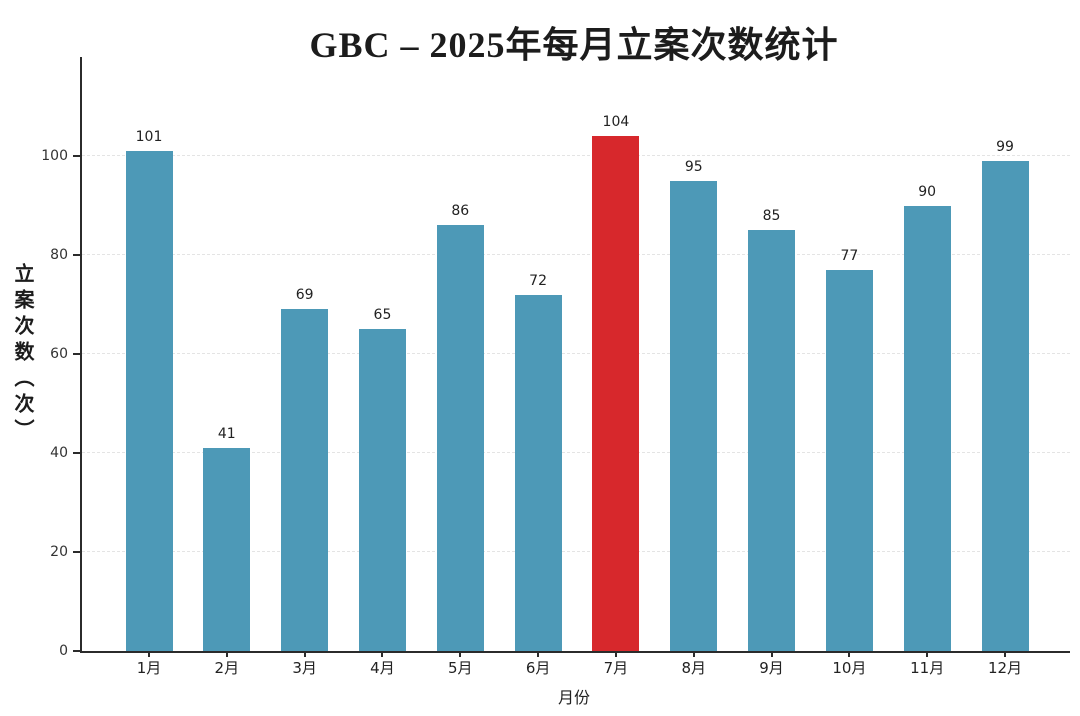 Image resolution: width=1080 pixels, height=716 pixels. Describe the element at coordinates (927, 668) in the screenshot. I see `x-tick-label: 11月` at that location.